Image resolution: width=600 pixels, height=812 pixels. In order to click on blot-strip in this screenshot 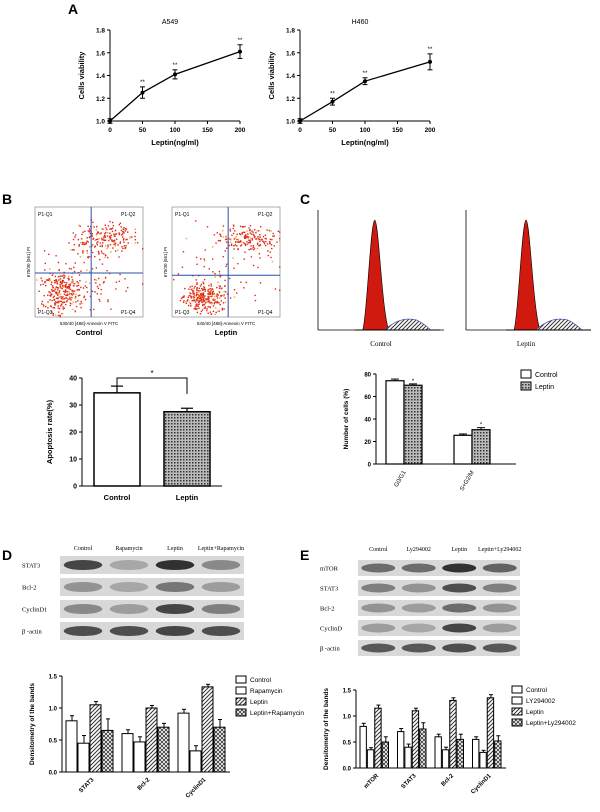, I will do `click(439, 608)`.